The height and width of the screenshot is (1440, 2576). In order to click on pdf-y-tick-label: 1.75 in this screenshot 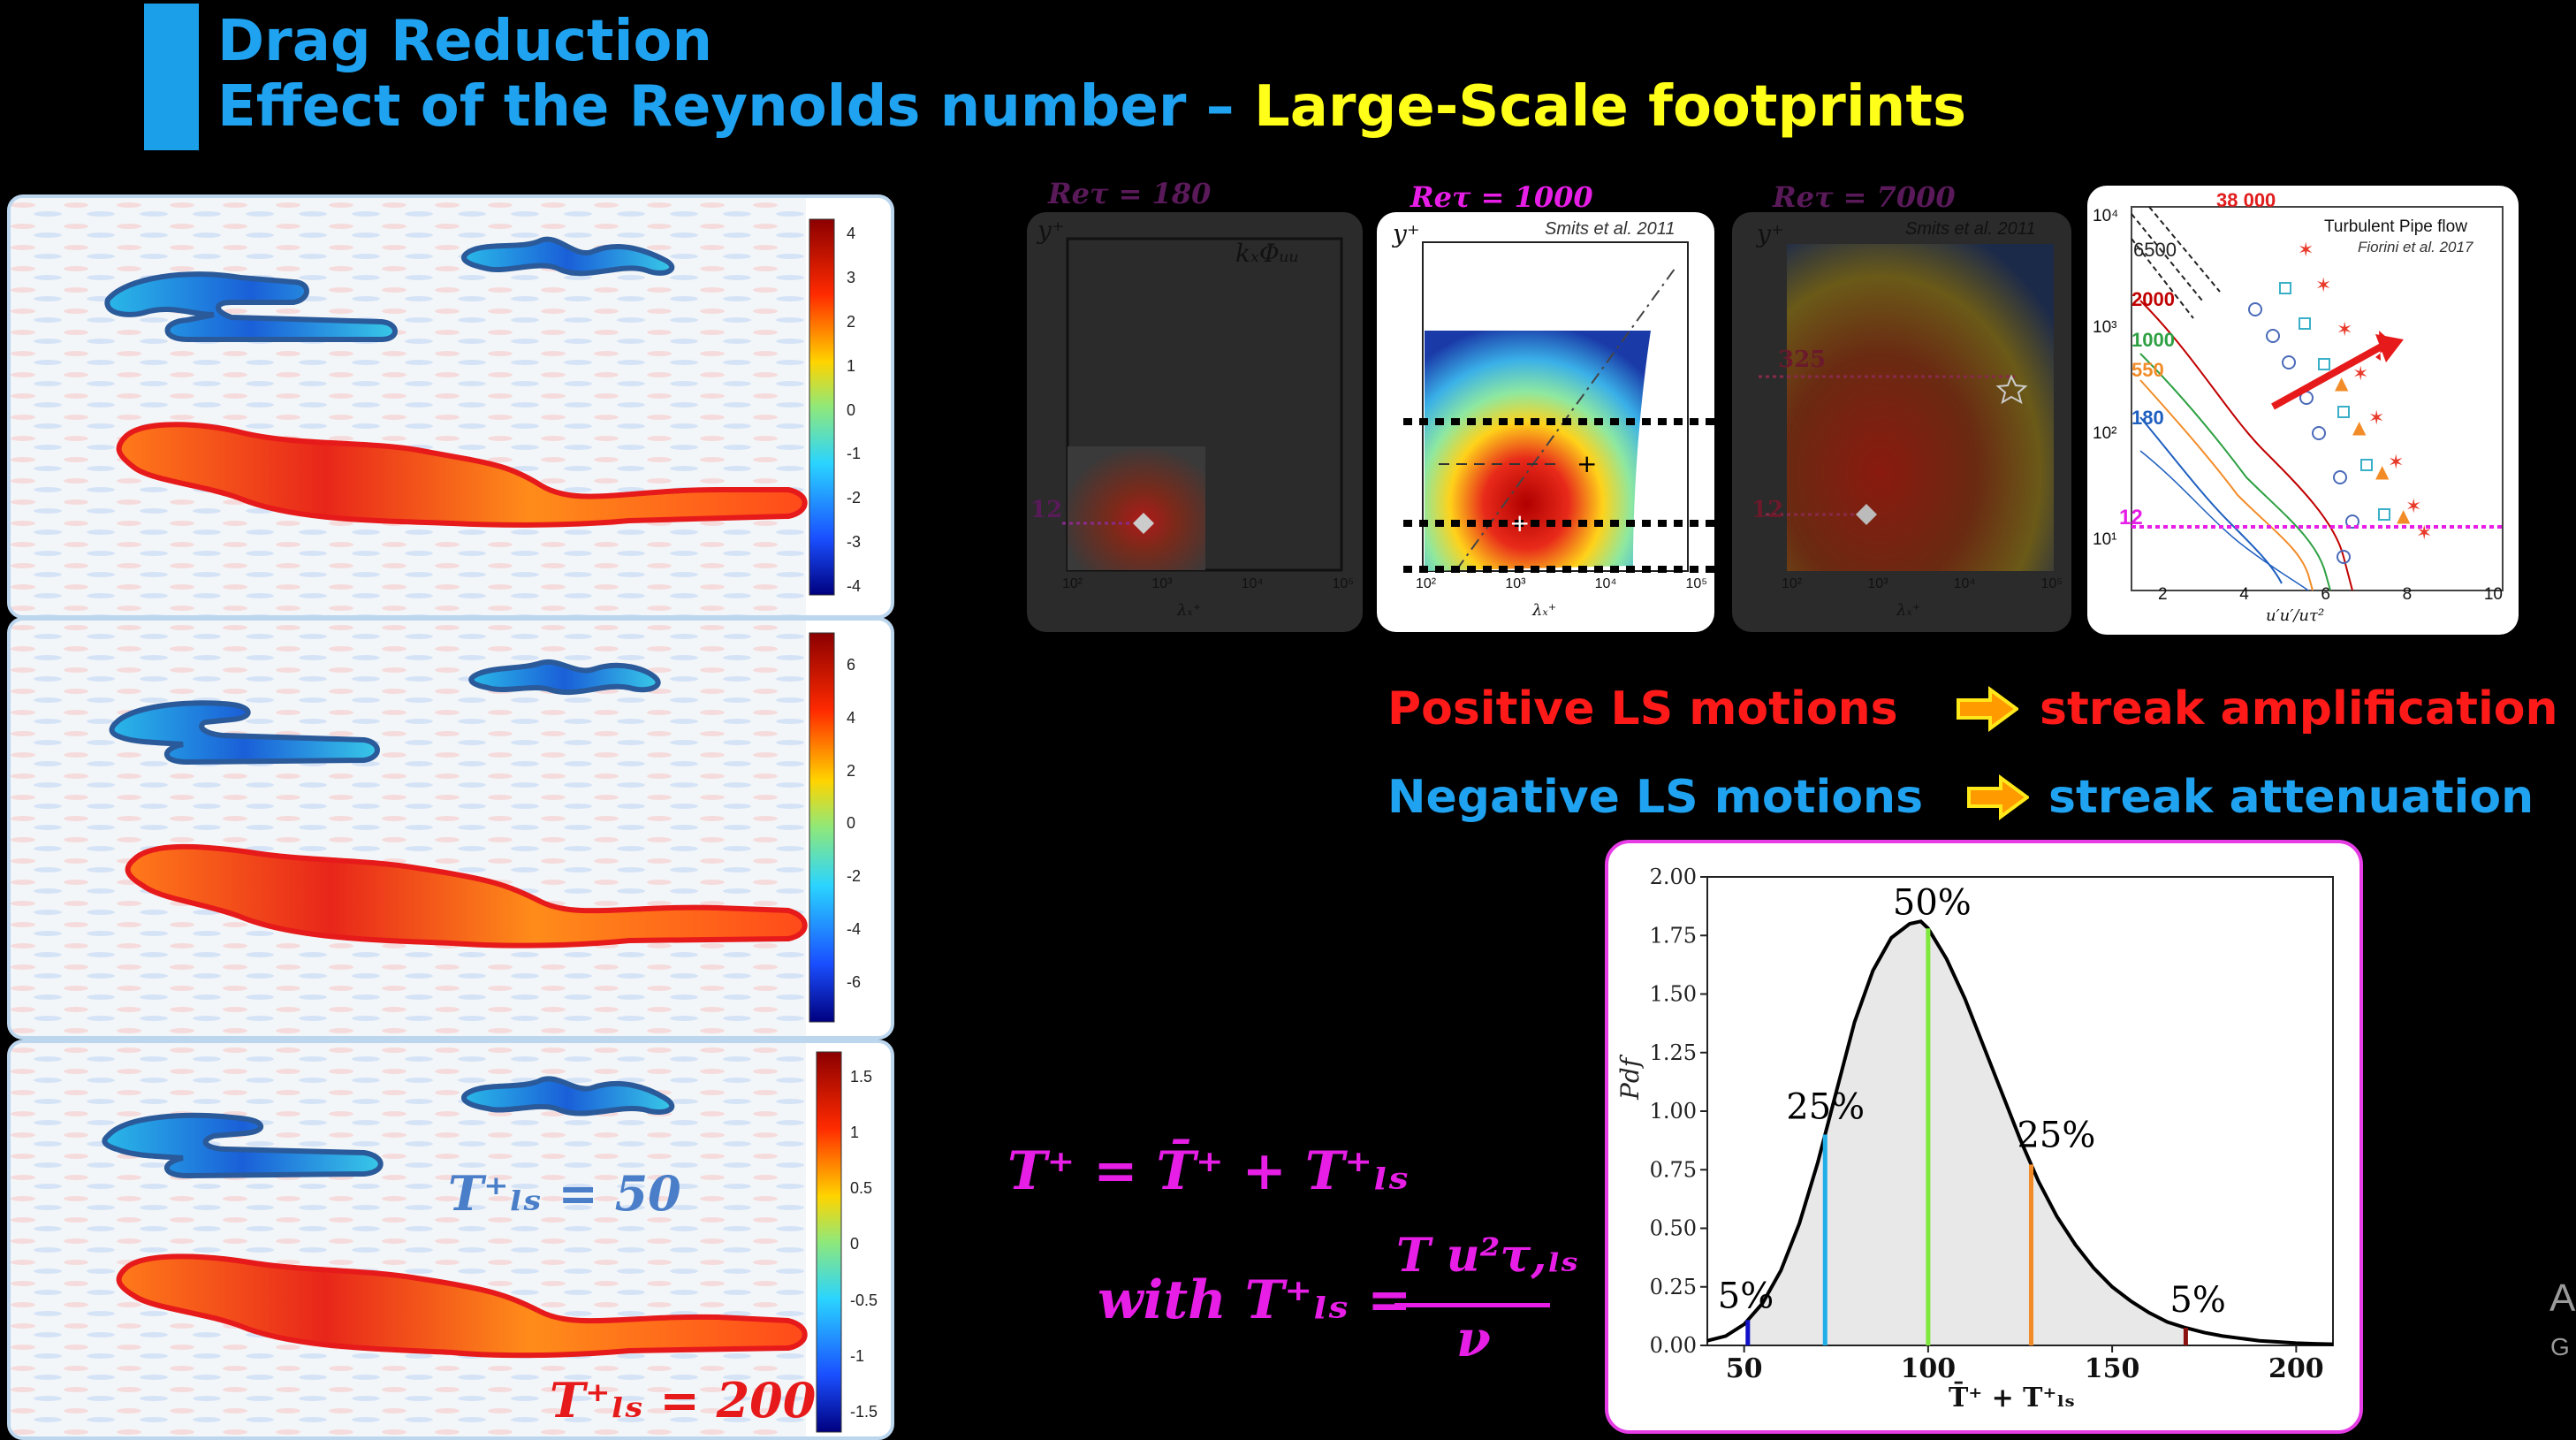, I will do `click(1674, 936)`.